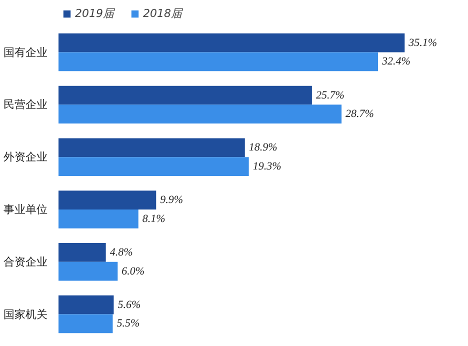 The width and height of the screenshot is (468, 346). I want to click on data-label: 25.7%, so click(330, 95).